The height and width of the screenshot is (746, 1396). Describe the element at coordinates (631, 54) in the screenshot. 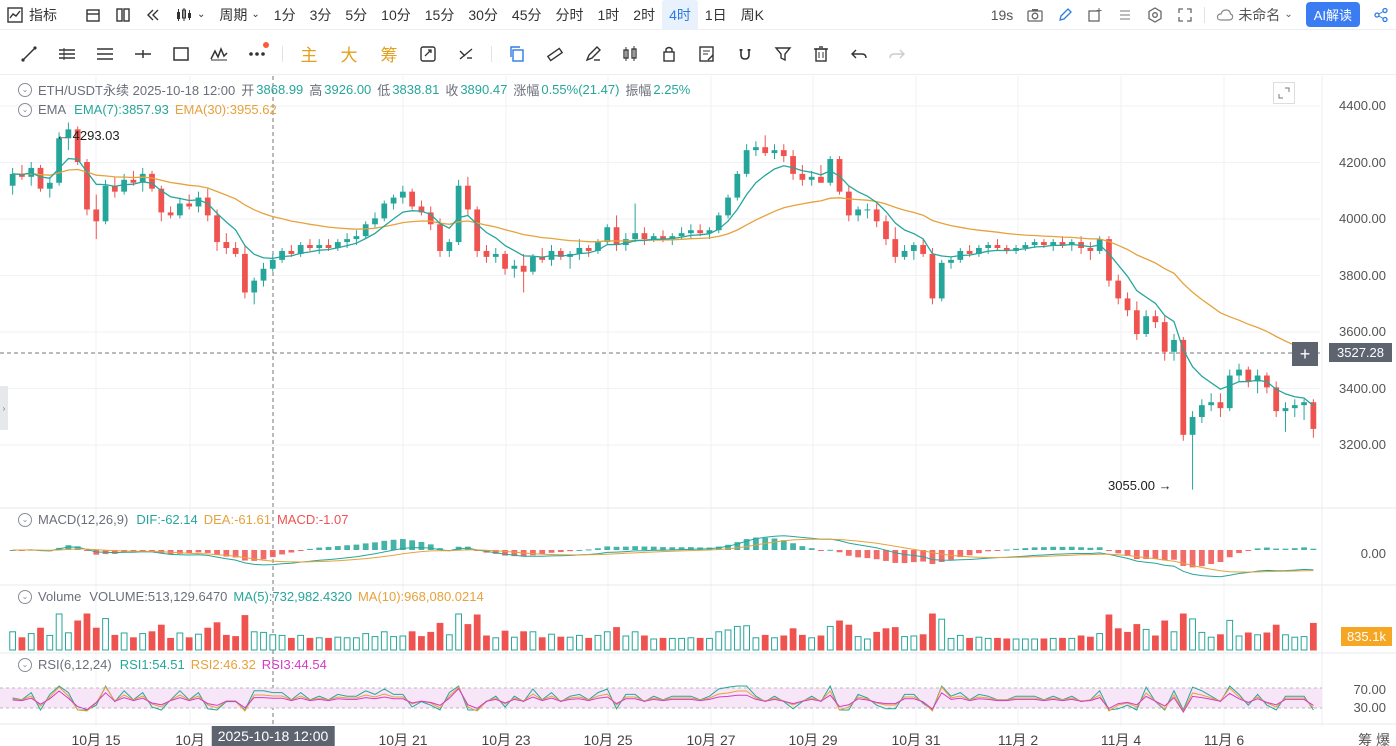

I see `candle-pattern-icon` at that location.